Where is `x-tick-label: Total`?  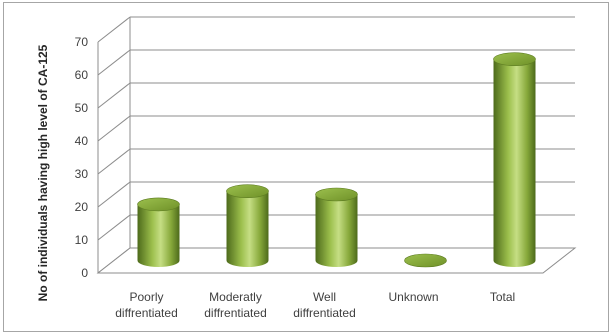 x-tick-label: Total is located at coordinates (502, 297).